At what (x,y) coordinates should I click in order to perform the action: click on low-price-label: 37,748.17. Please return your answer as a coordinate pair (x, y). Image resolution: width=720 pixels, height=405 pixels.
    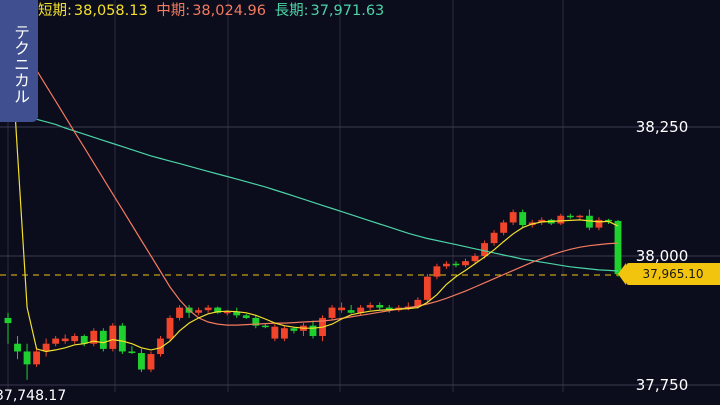
    Looking at the image, I should click on (33, 396).